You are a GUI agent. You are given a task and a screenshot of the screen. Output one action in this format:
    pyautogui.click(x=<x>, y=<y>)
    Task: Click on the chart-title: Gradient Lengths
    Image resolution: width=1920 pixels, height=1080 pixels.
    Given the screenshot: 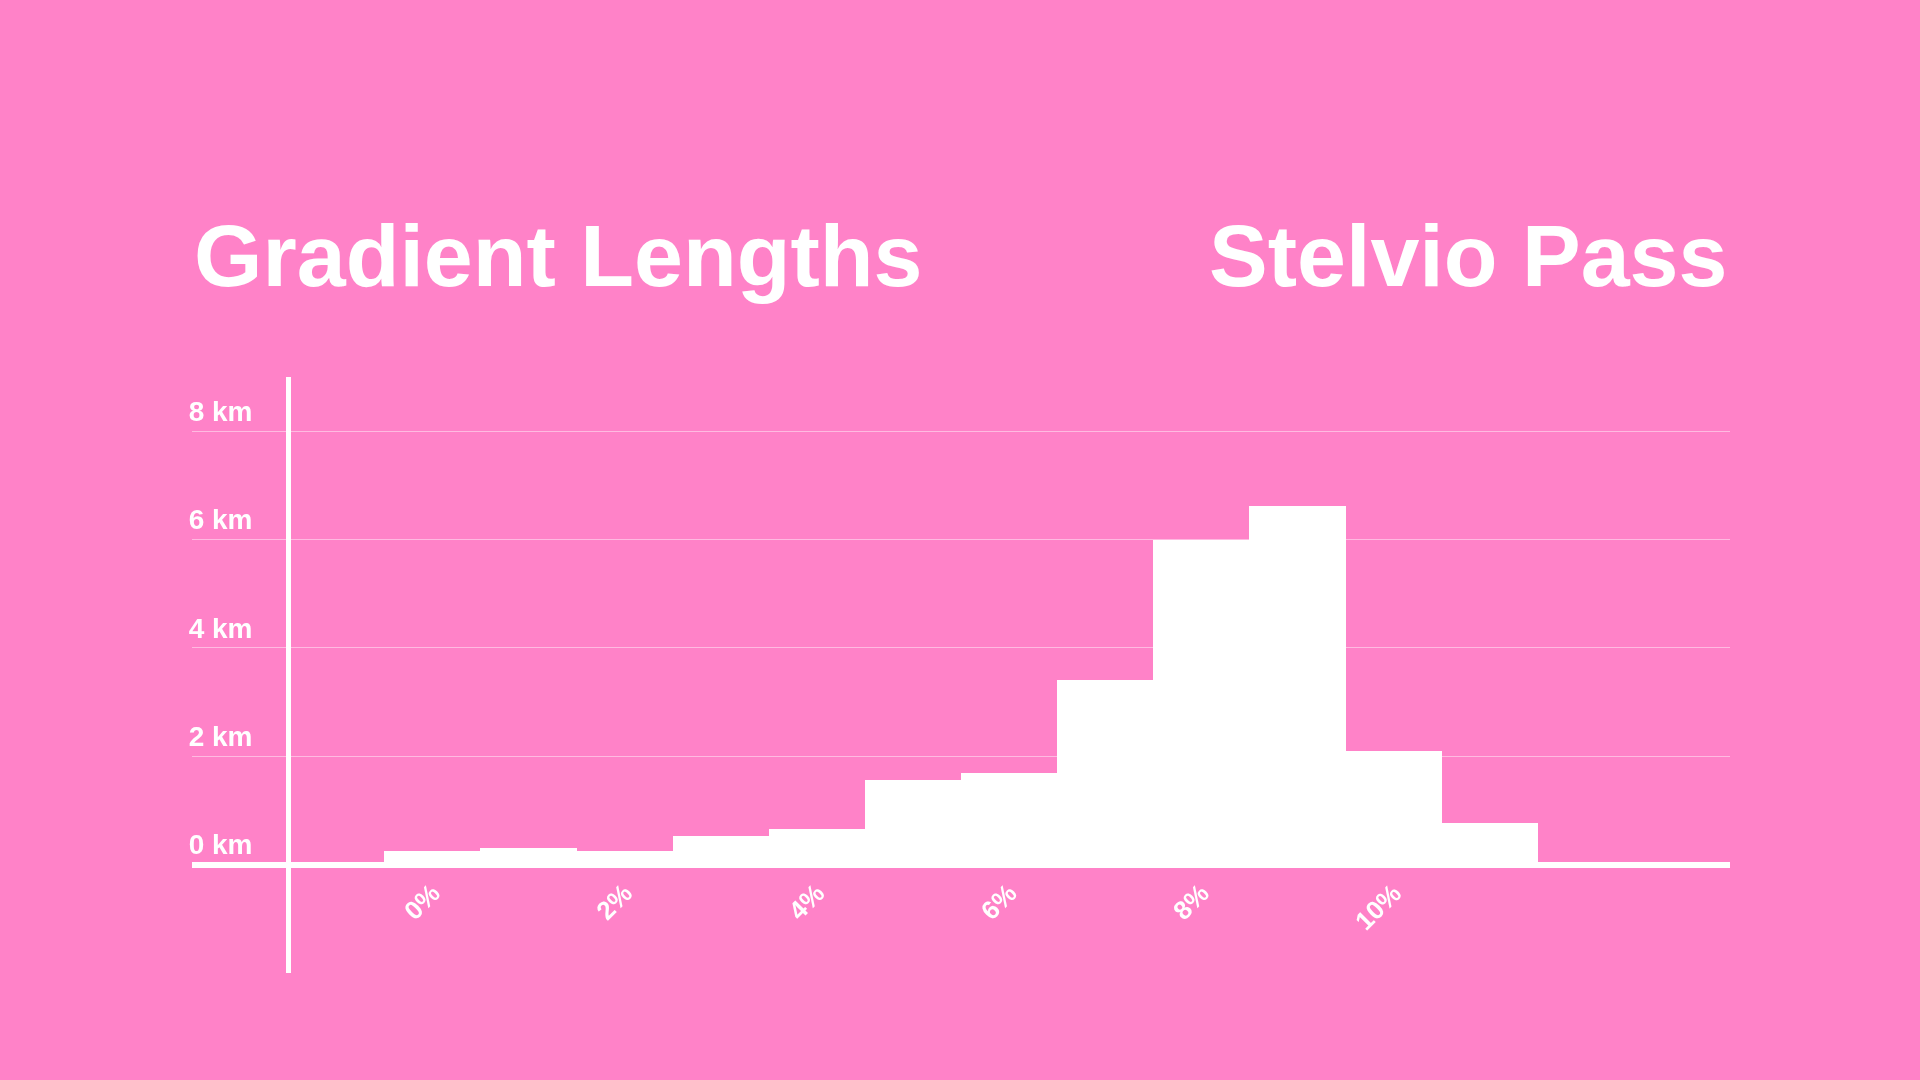 What is the action you would take?
    pyautogui.click(x=558, y=255)
    